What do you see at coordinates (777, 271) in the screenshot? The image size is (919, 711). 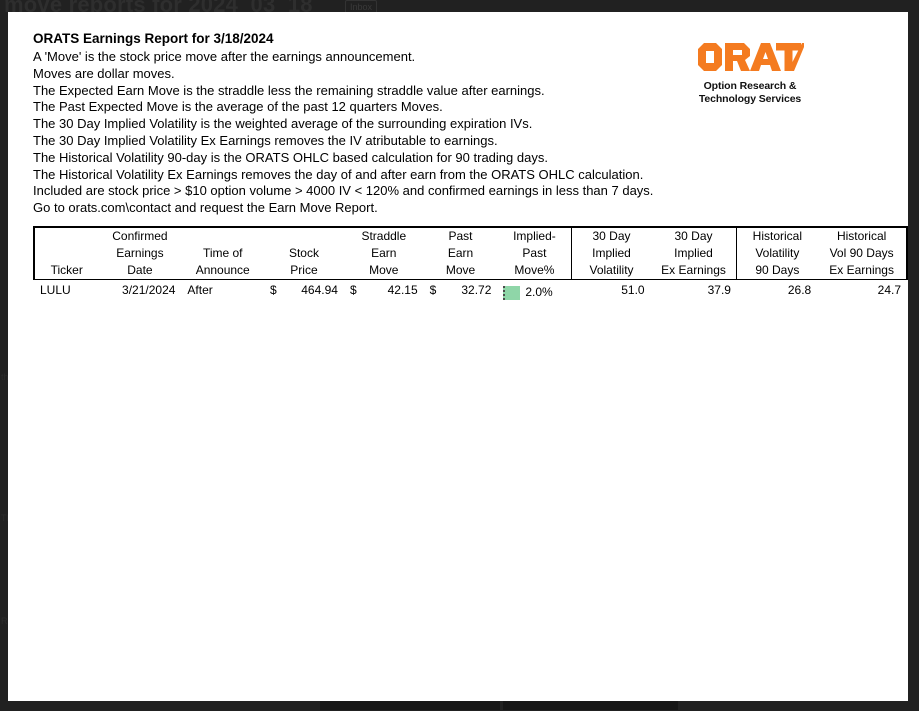 I see `header-hv90-line3: 90 Days` at bounding box center [777, 271].